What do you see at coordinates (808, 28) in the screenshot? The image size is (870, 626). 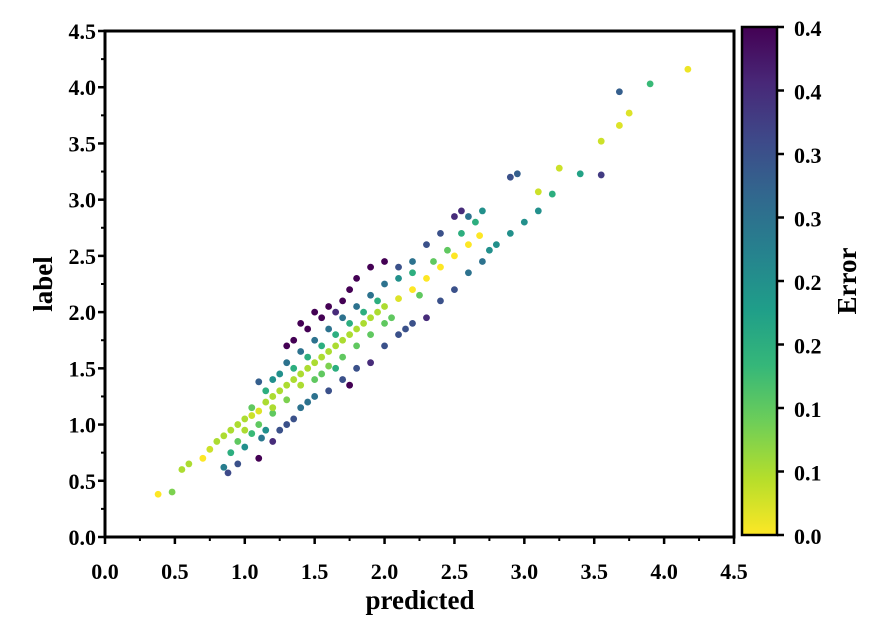 I see `colorbar-tick-label: 0.4` at bounding box center [808, 28].